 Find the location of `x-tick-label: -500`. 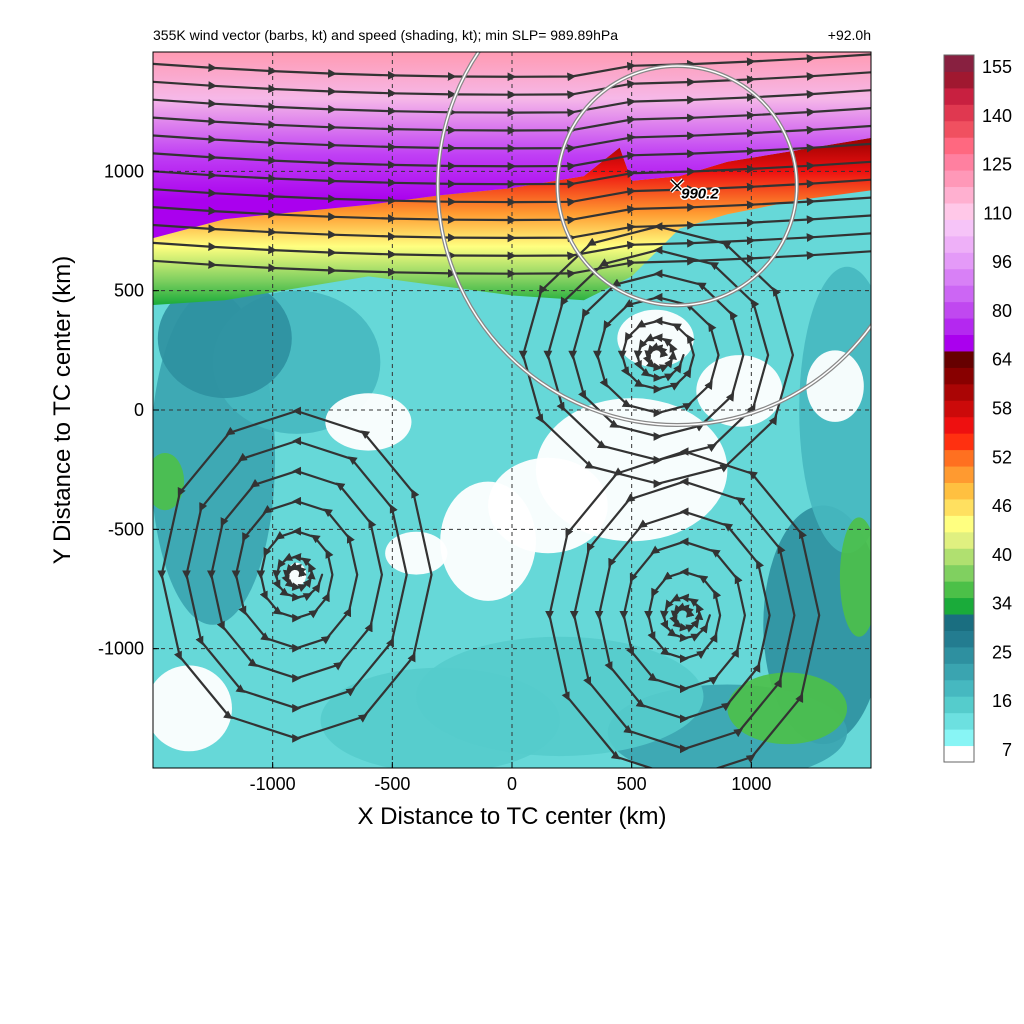

x-tick-label: -500 is located at coordinates (392, 784).